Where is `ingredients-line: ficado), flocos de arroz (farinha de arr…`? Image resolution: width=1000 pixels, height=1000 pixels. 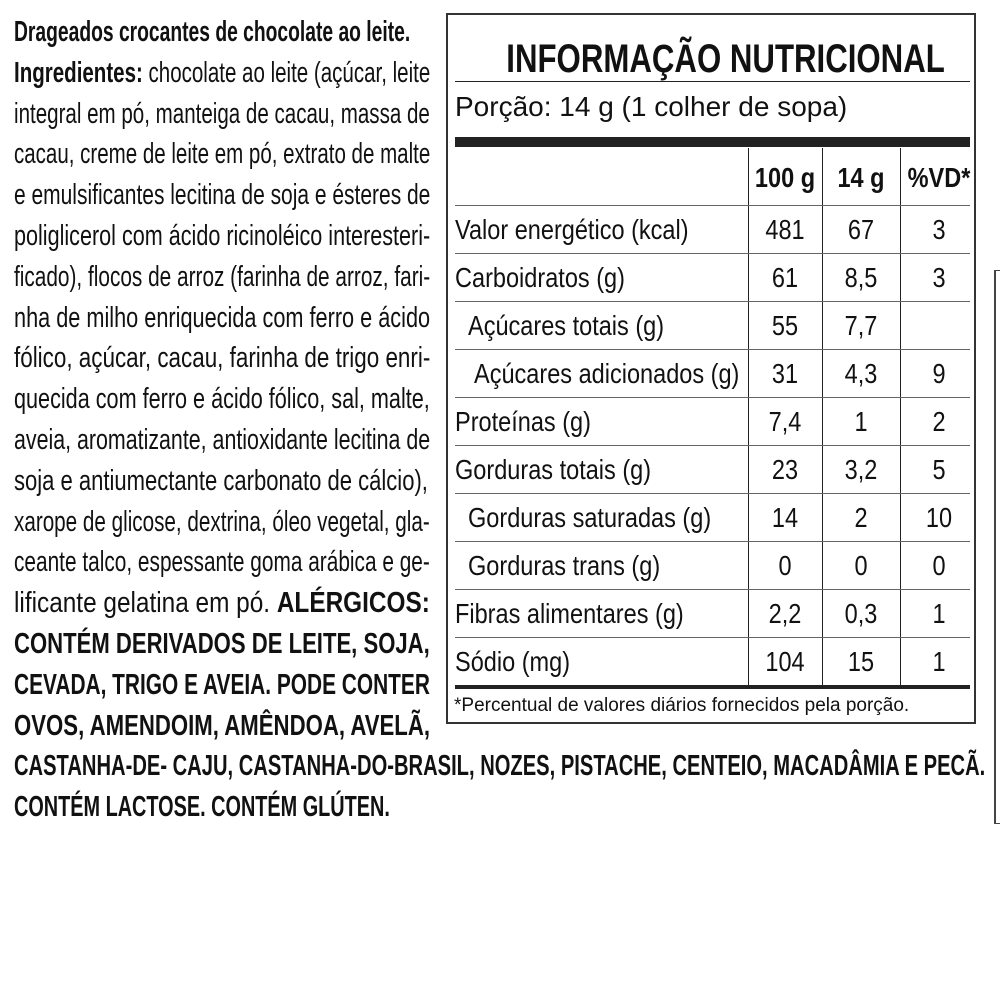
ingredients-line: ficado), flocos de arroz (farinha de arr… is located at coordinates (222, 277).